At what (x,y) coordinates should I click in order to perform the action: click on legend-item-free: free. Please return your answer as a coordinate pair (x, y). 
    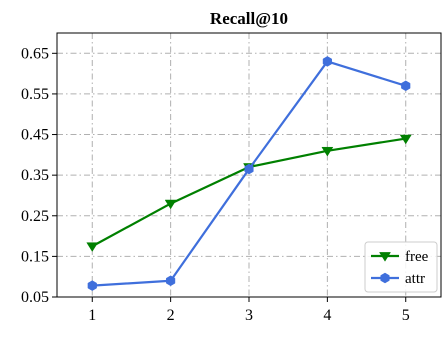
    Looking at the image, I should click on (400, 257).